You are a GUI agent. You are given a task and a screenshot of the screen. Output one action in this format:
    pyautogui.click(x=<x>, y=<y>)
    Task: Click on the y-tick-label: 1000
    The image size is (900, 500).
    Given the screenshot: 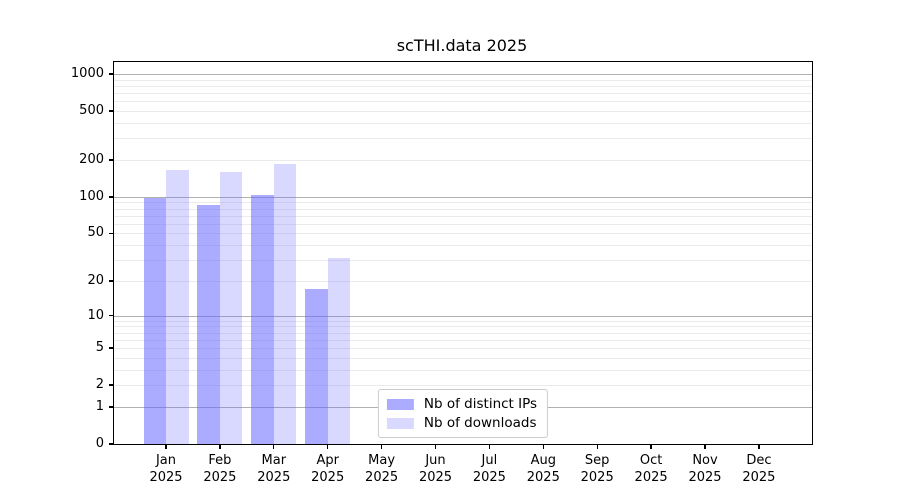 What is the action you would take?
    pyautogui.click(x=87, y=73)
    